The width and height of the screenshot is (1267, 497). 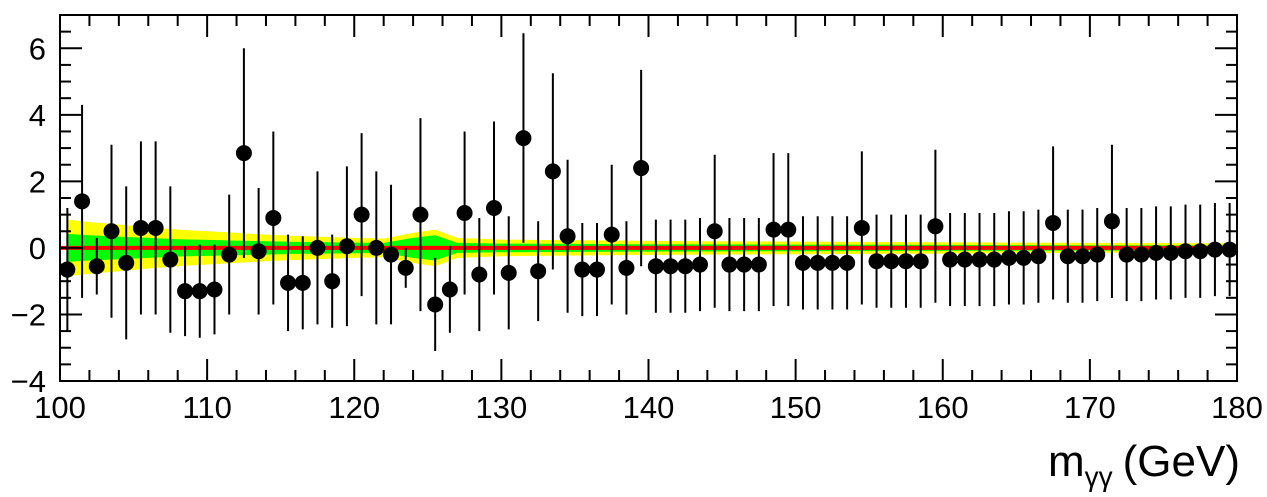 I want to click on y-tick-label: 6, so click(x=37, y=48).